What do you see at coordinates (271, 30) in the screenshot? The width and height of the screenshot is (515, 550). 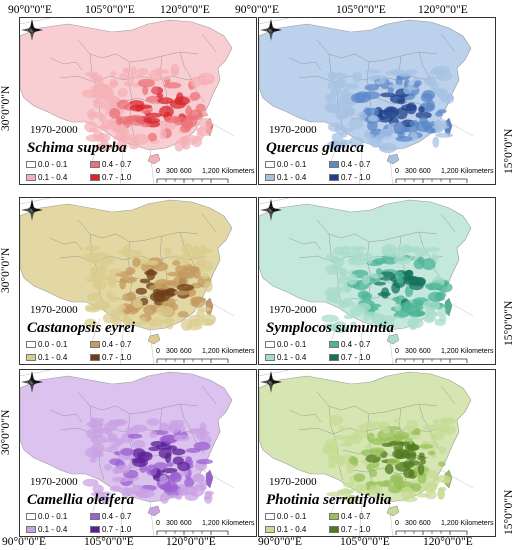 I see `north-arrow-icon` at bounding box center [271, 30].